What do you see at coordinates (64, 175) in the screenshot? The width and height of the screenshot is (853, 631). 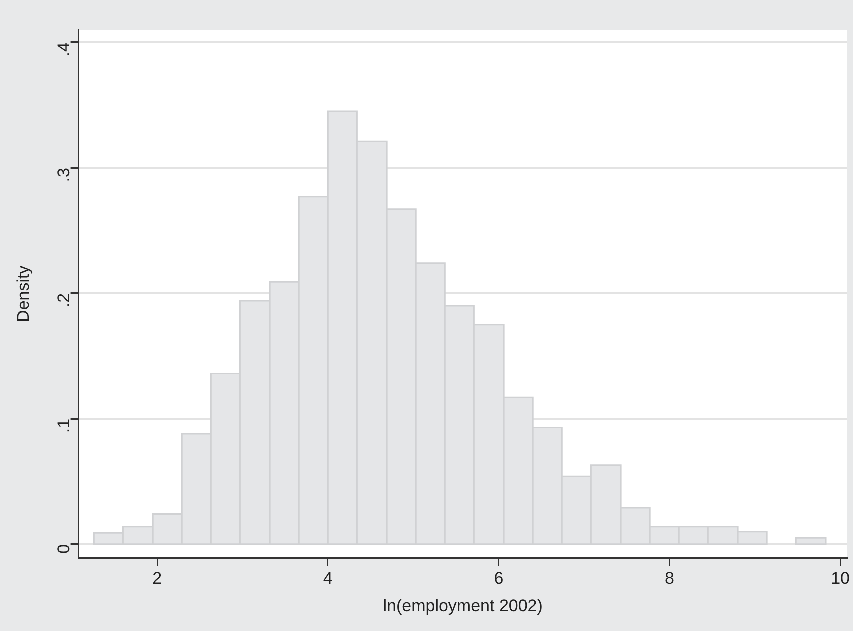 I see `y-tick-label: .3` at bounding box center [64, 175].